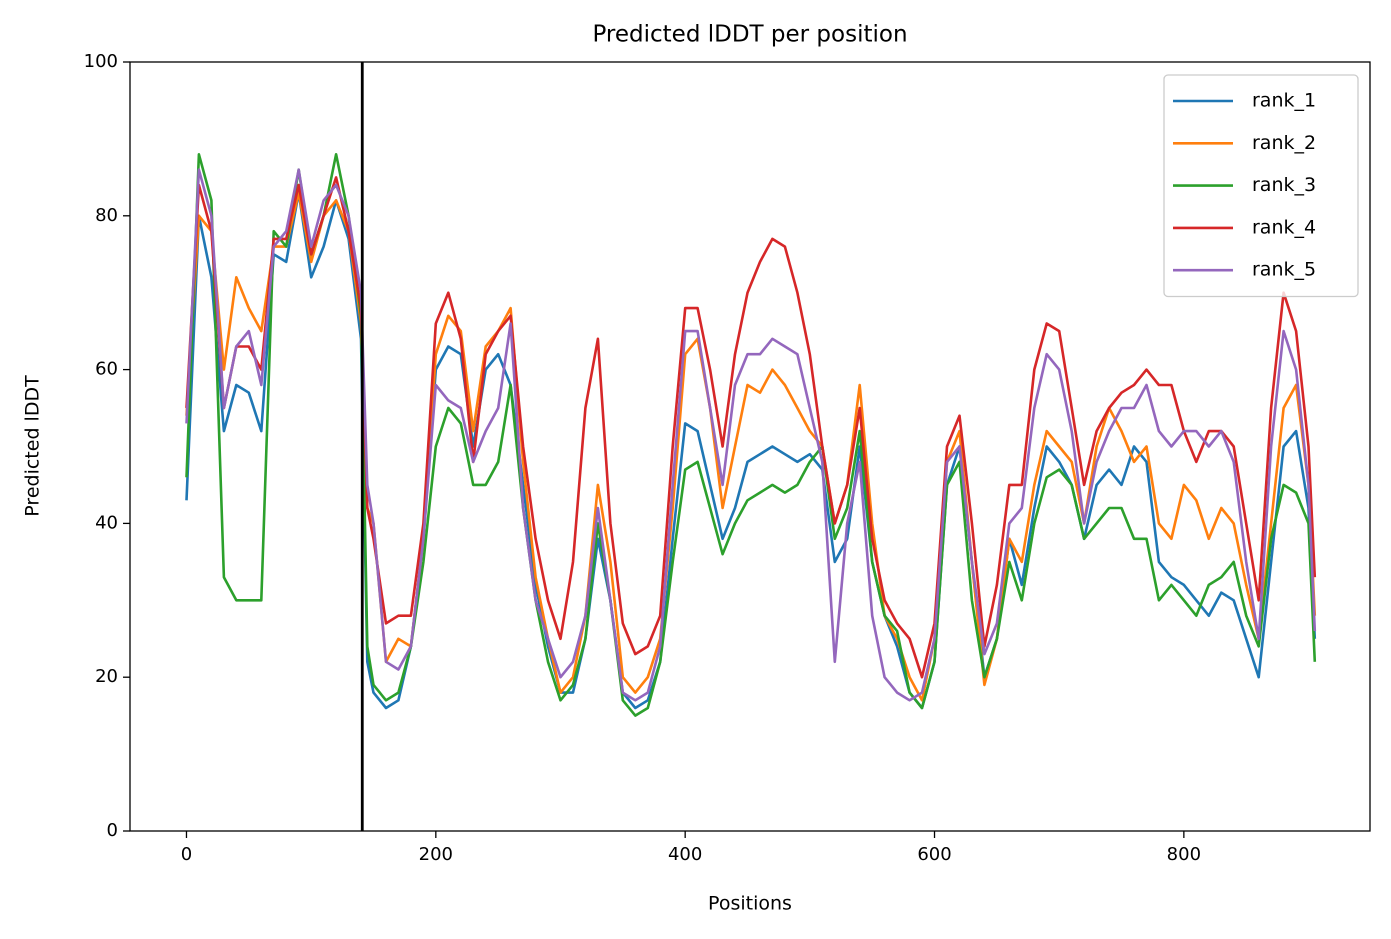 Image resolution: width=1391 pixels, height=939 pixels. I want to click on y-tick-label: 80, so click(106, 215).